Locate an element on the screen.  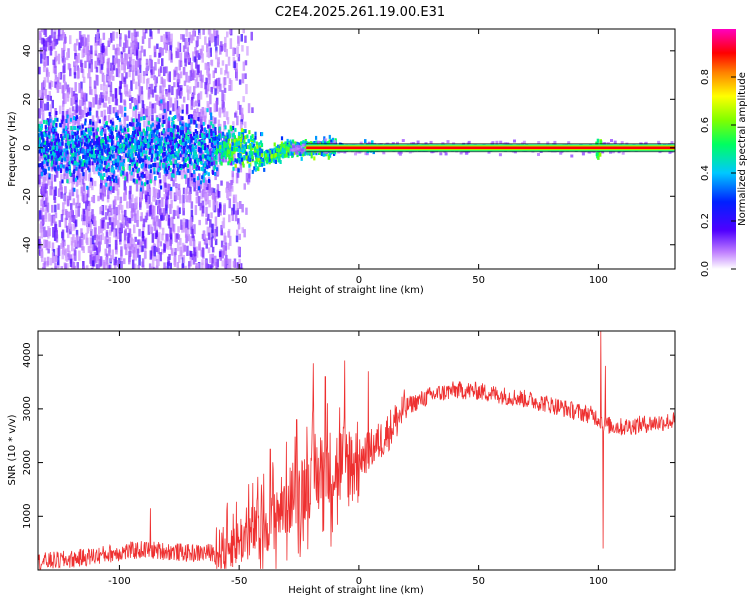
colorbar-ticks: 0.0 0.2 0.4 0.6 0.8 is located at coordinates (718, 173).